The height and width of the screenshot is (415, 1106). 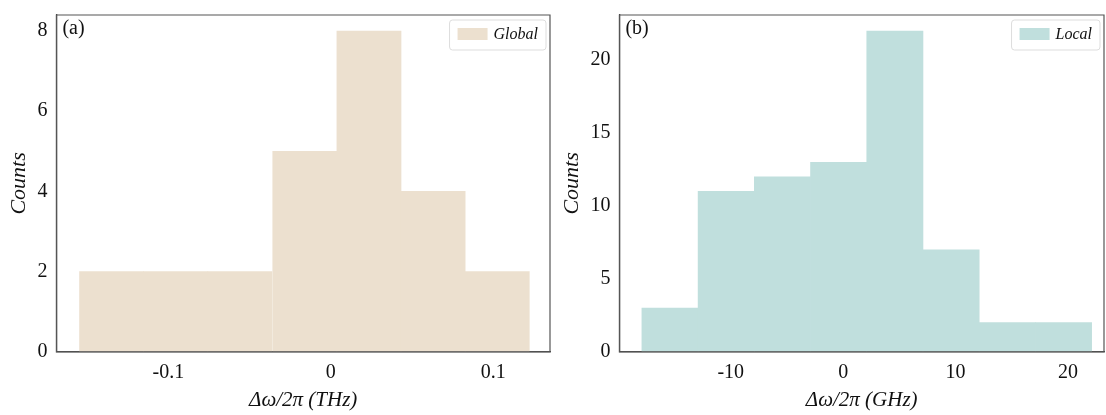 What do you see at coordinates (605, 277) in the screenshot?
I see `y-tick-label: 5` at bounding box center [605, 277].